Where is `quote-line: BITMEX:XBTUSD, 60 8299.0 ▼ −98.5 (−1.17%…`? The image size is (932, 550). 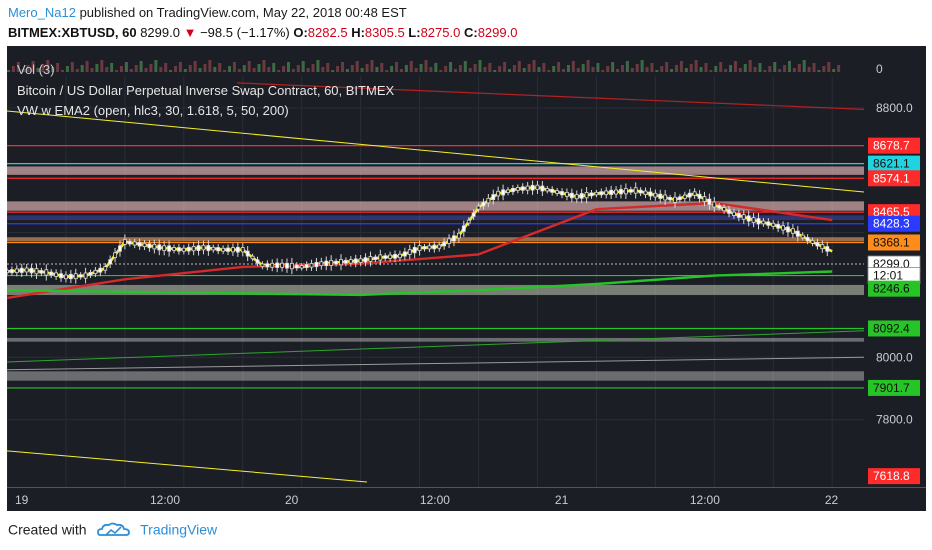
quote-line: BITMEX:XBTUSD, 60 8299.0 ▼ −98.5 (−1.17%… is located at coordinates (262, 32).